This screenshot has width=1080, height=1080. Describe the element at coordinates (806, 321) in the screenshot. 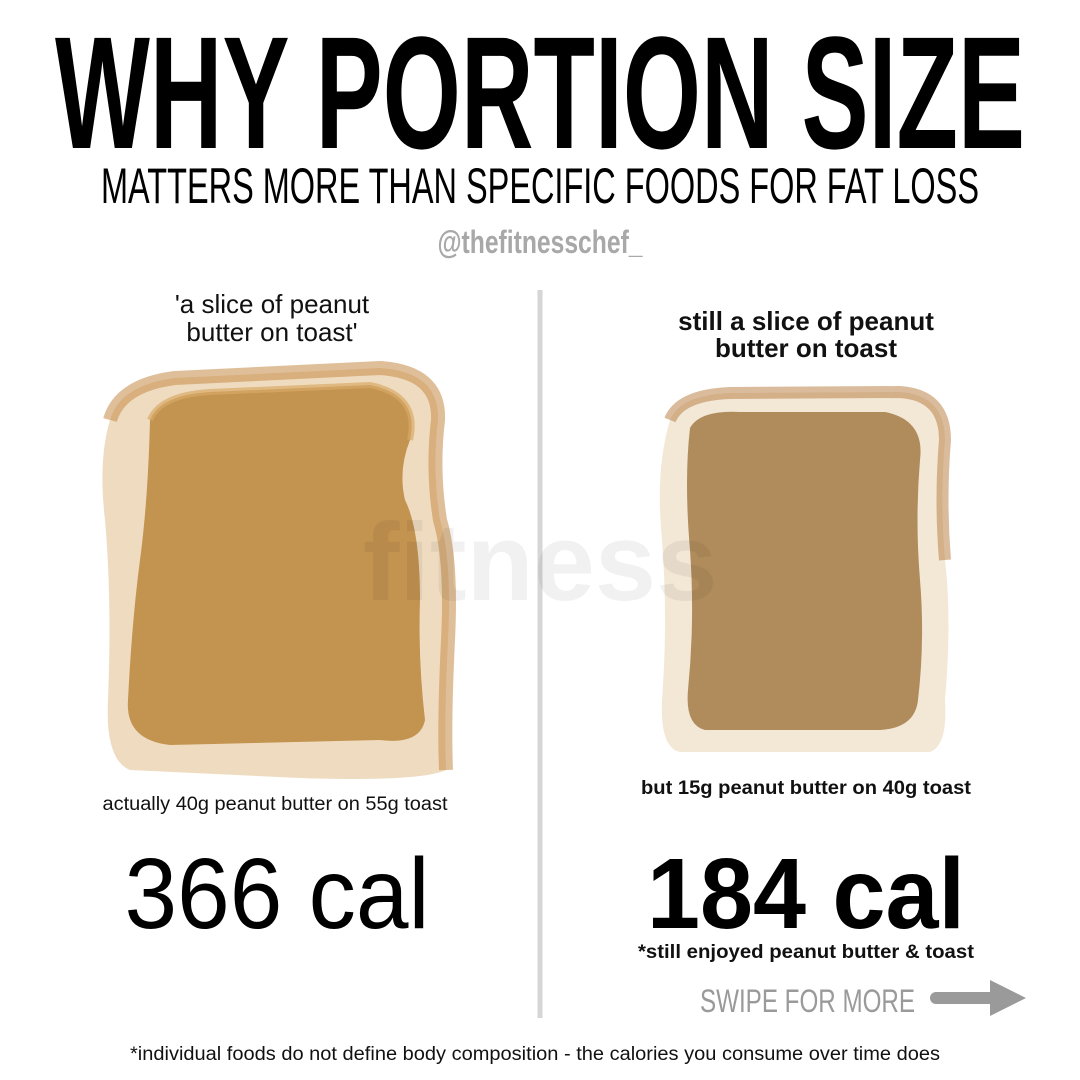

I see `right-caption: still a slice of peanut` at that location.